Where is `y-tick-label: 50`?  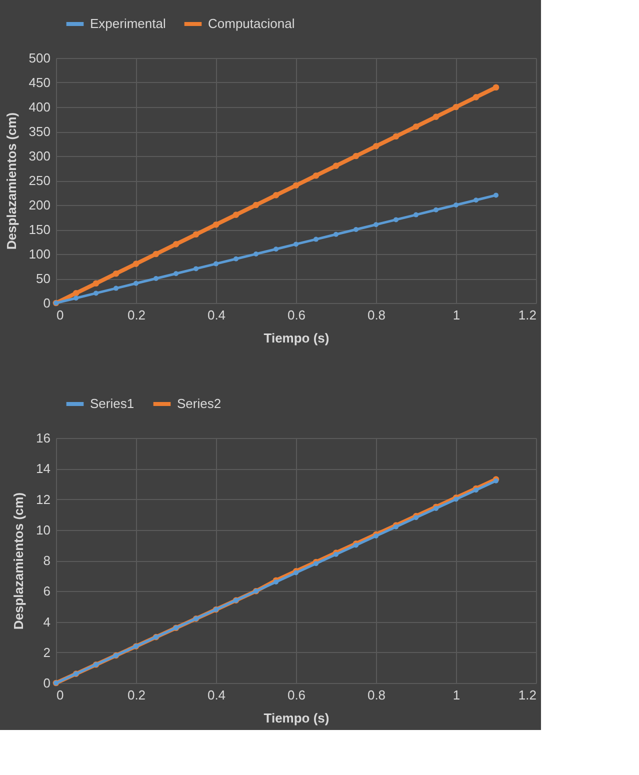 y-tick-label: 50 is located at coordinates (43, 278).